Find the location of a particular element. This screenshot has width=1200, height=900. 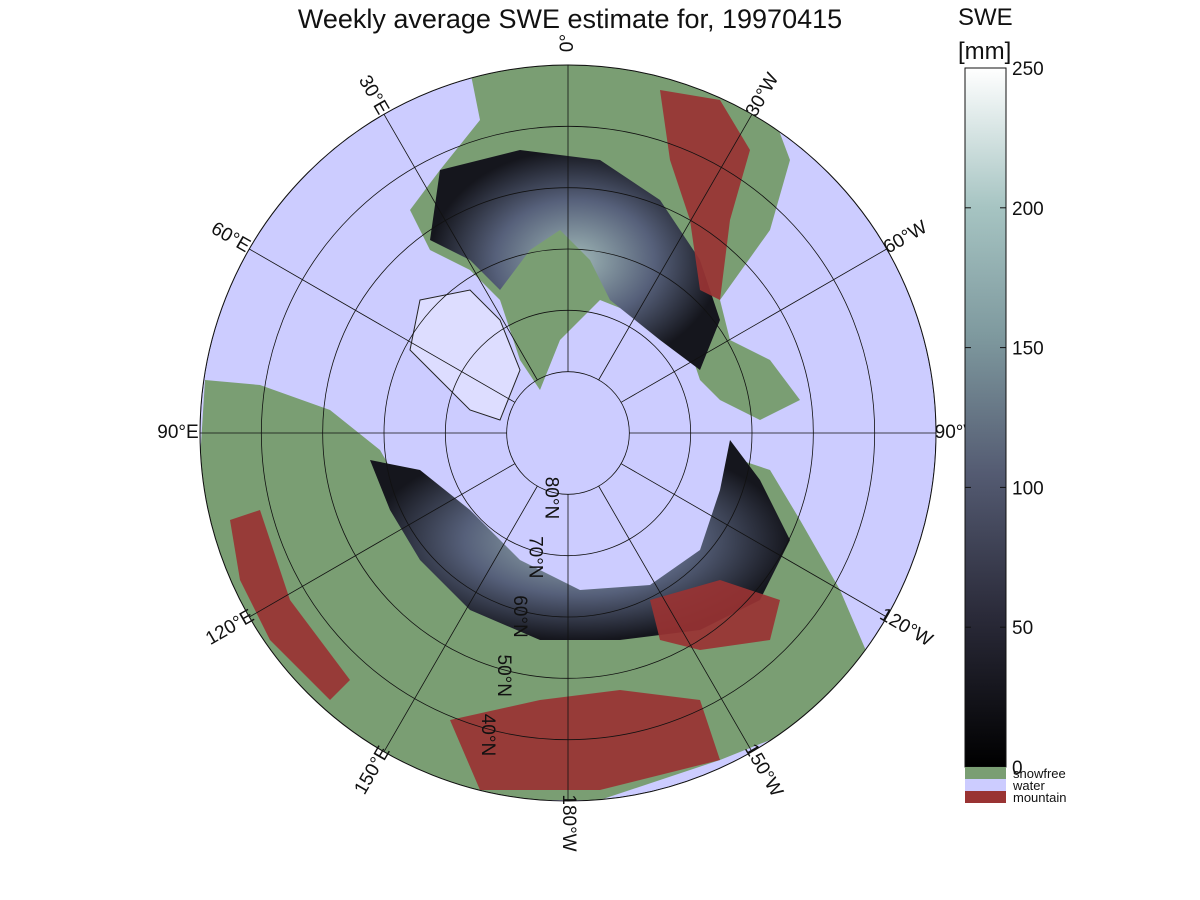

colorbar-tick-label: 200 is located at coordinates (1028, 209).